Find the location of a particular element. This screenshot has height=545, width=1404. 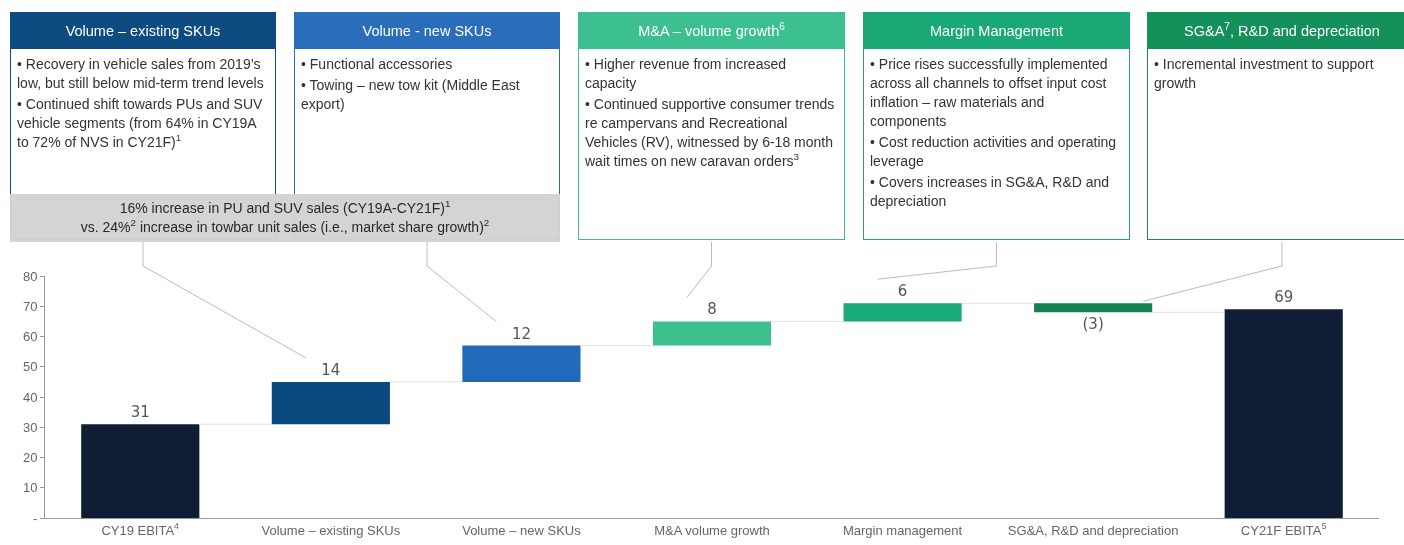

text: M&A – volume growth$^{6}$ • Higher revenue from increased capacity • Continued supportive consumer trends re campervans and Recreational Vehicles (RV), witnessed by 6-18 month wait times on new caravan orders$^{3}$ is located at coordinates (710, 95).